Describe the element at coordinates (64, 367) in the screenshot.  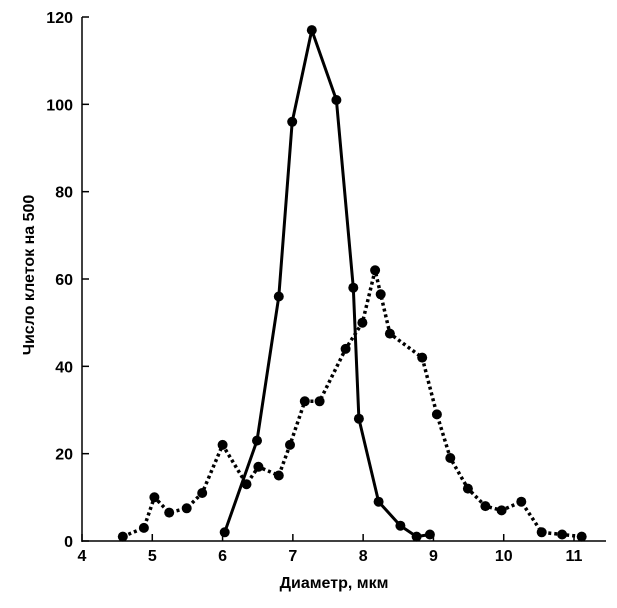
I see `y-tick-label: 40` at that location.